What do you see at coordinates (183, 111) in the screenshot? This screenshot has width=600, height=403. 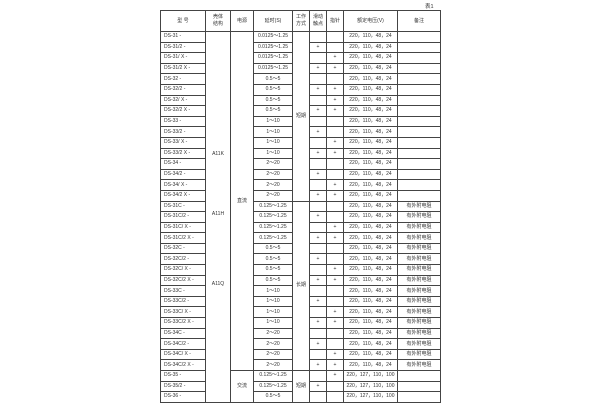 I see `model-cell: DS-32/2 X -` at bounding box center [183, 111].